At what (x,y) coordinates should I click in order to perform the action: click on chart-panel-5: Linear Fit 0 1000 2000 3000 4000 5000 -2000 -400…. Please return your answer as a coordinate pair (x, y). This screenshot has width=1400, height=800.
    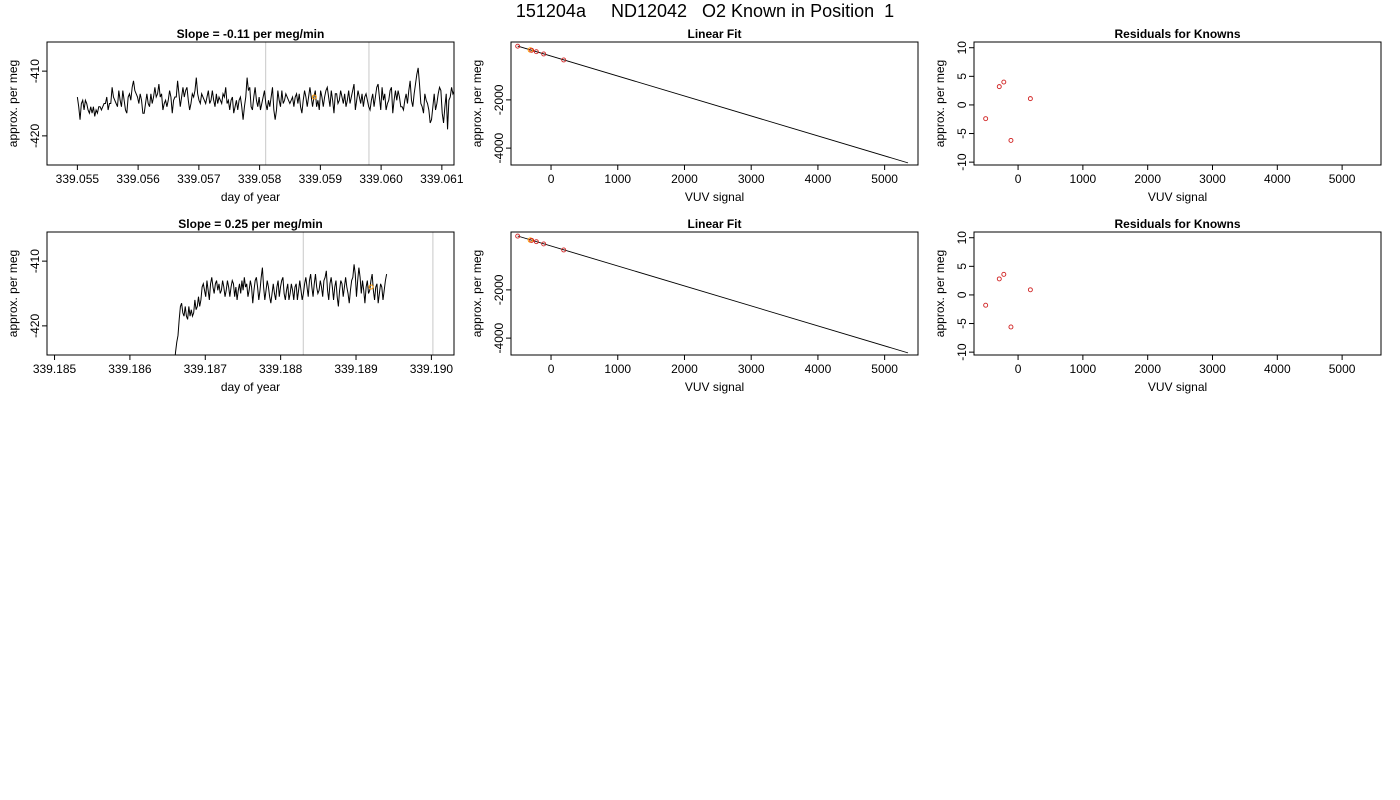
    Looking at the image, I should click on (694, 305).